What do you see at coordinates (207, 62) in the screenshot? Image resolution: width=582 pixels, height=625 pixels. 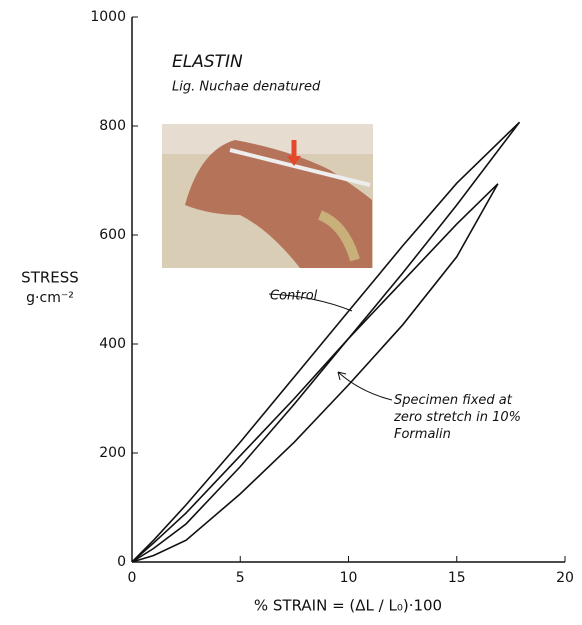 I see `chart-title: ELASTIN` at bounding box center [207, 62].